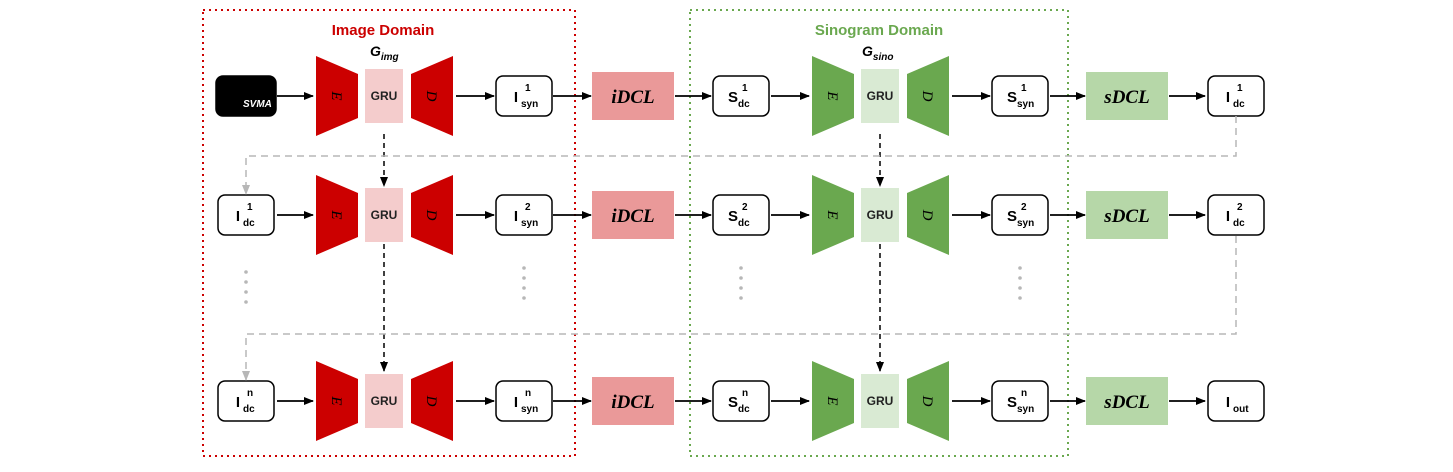 This screenshot has width=1453, height=472. I want to click on row-2-gen-sino-encoder, so click(833, 215).